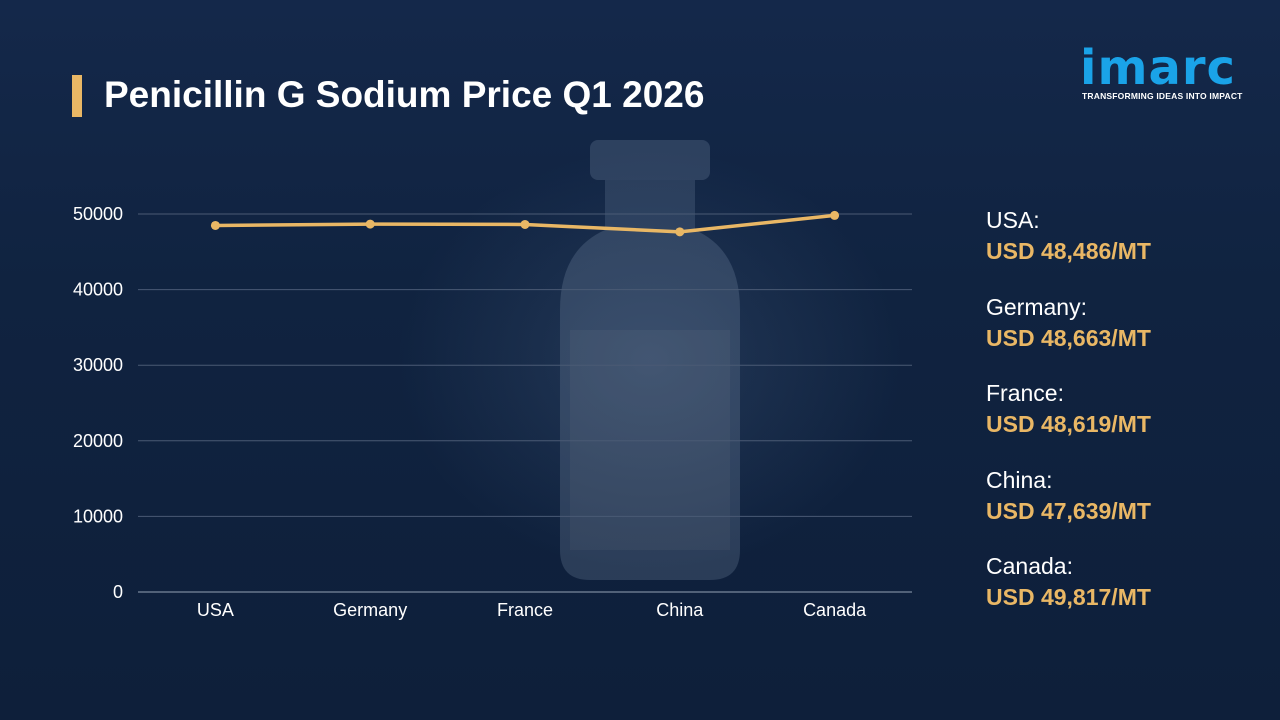 This screenshot has height=720, width=1280. I want to click on price-list-item: Germany: USD 48,663/MT, so click(1126, 335).